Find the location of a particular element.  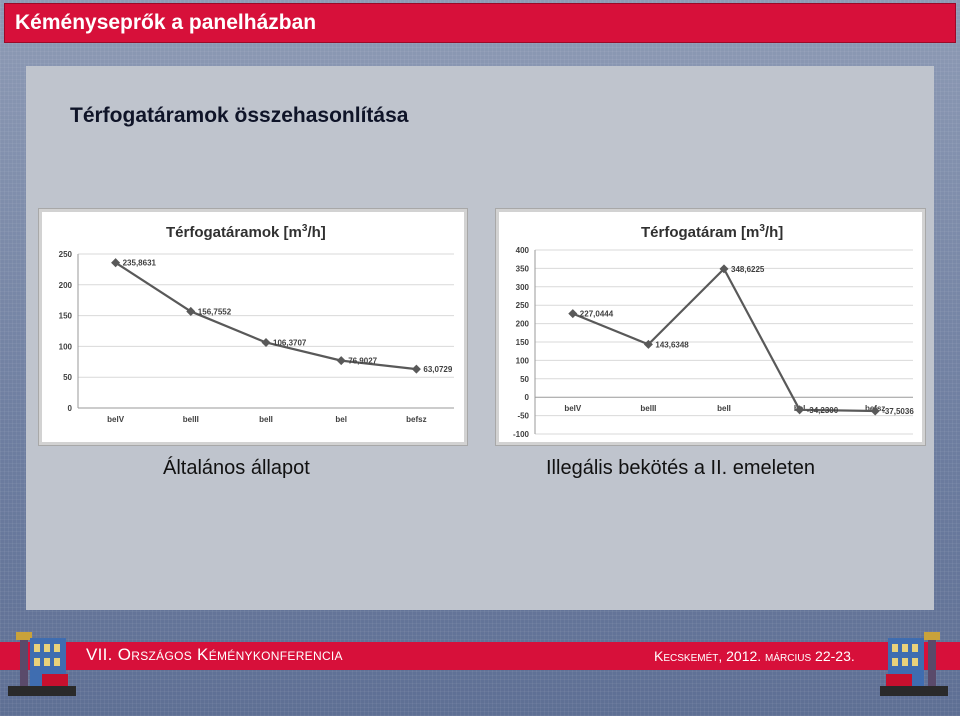

data-label: 143,6348 is located at coordinates (672, 344).